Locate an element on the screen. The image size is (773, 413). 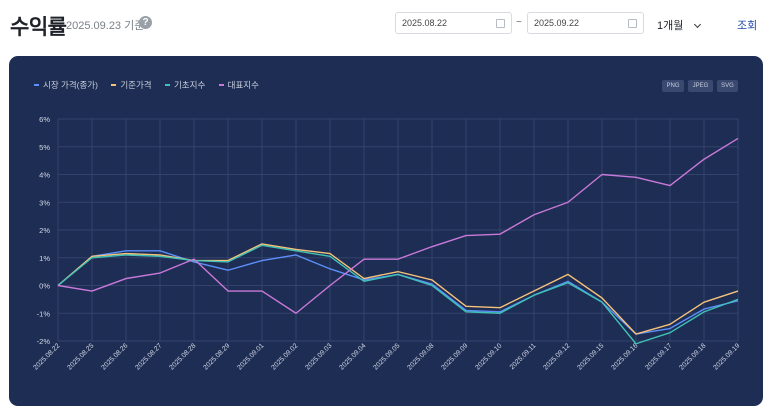
end-date-value: 2025.09.22 is located at coordinates (557, 23).